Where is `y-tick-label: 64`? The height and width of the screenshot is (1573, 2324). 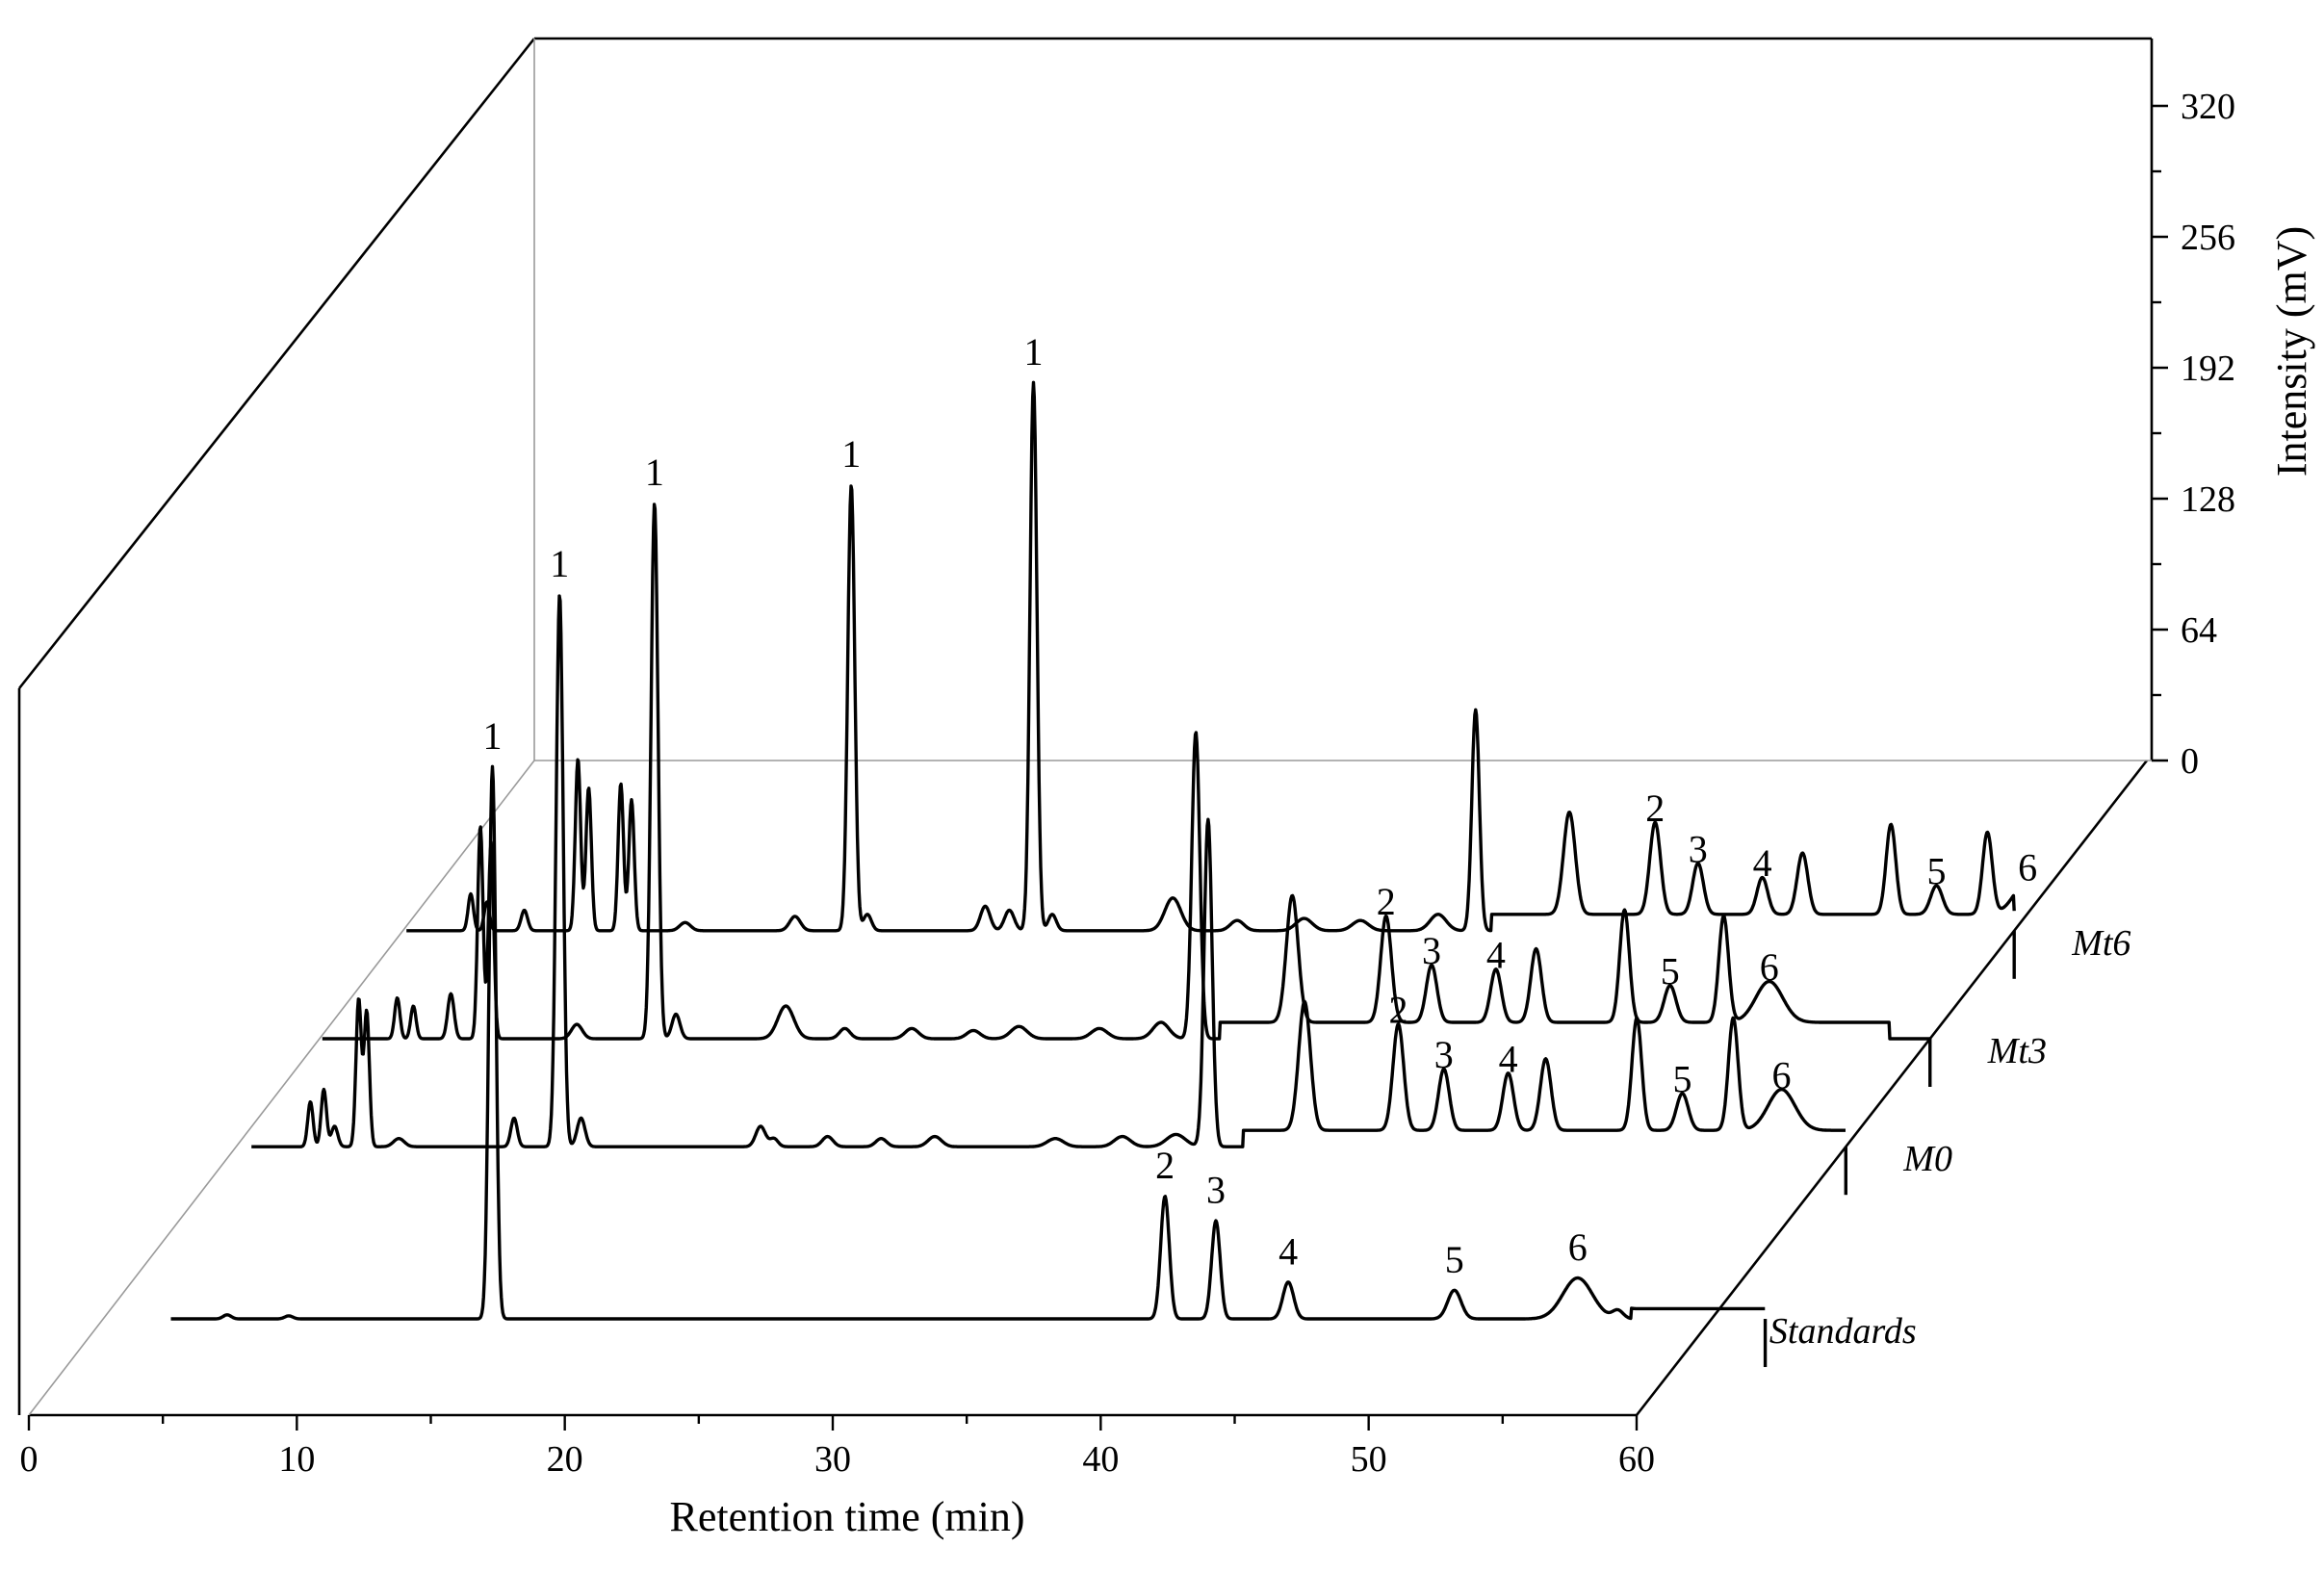
y-tick-label: 64 is located at coordinates (2199, 631).